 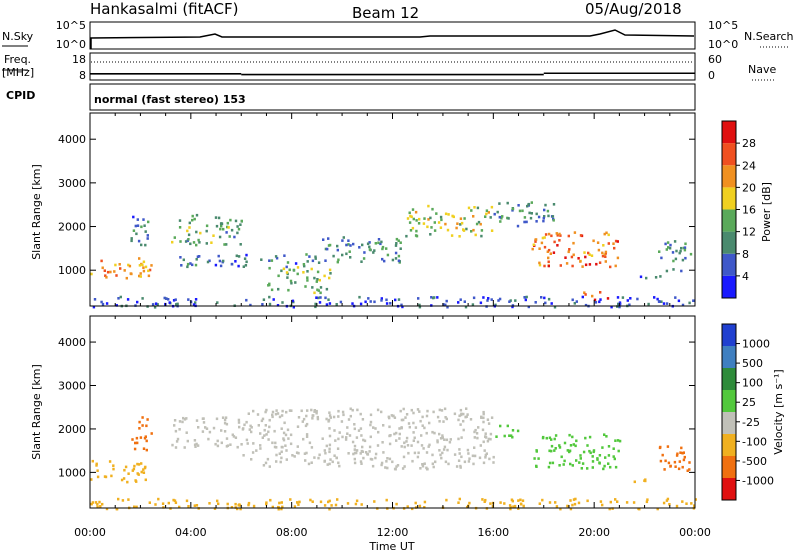 What do you see at coordinates (715, 59) in the screenshot?
I see `nave-tick-top: 60` at bounding box center [715, 59].